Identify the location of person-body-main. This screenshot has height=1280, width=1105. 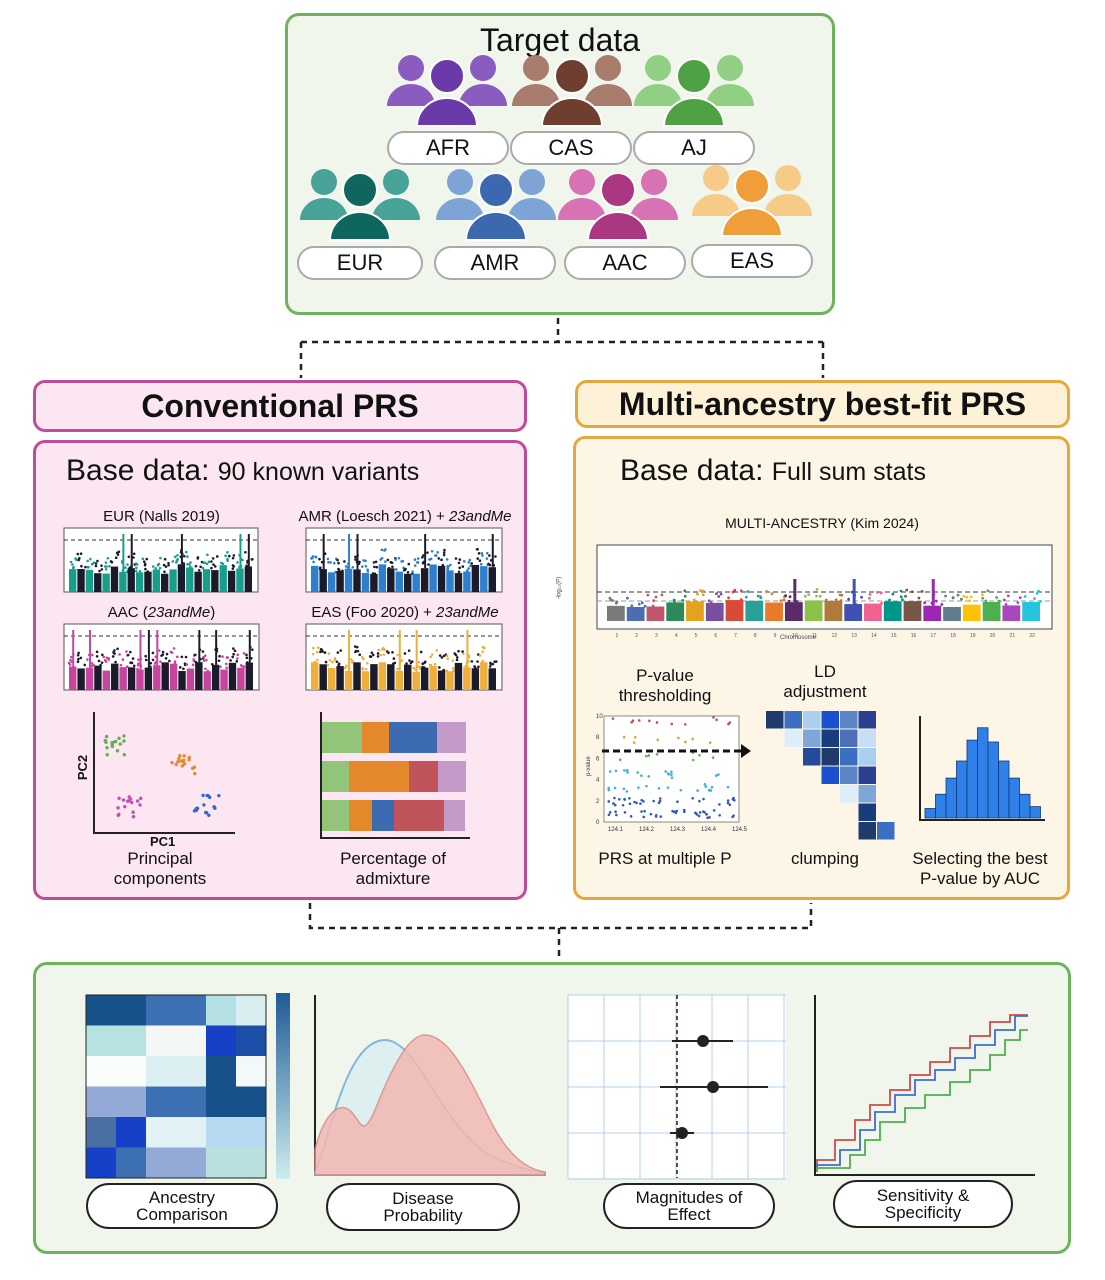
(618, 226).